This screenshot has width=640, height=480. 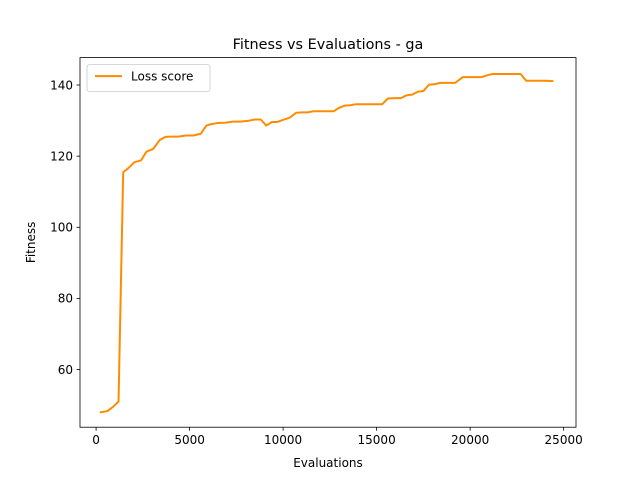 What do you see at coordinates (328, 463) in the screenshot?
I see `x-axis-title: Evaluations` at bounding box center [328, 463].